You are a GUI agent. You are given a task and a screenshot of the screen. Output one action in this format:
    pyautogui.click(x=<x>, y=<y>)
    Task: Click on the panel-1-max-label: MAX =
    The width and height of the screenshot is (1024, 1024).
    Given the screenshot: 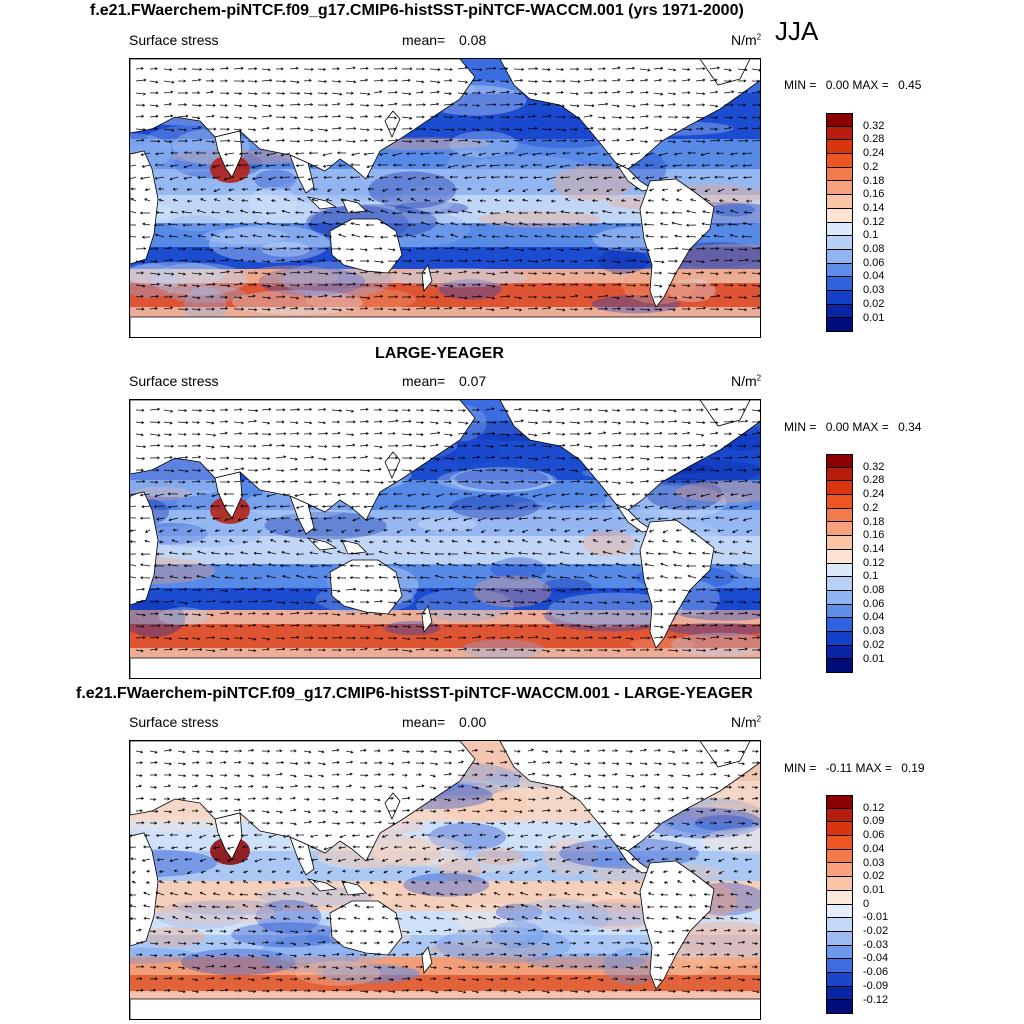 What is the action you would take?
    pyautogui.click(x=870, y=85)
    